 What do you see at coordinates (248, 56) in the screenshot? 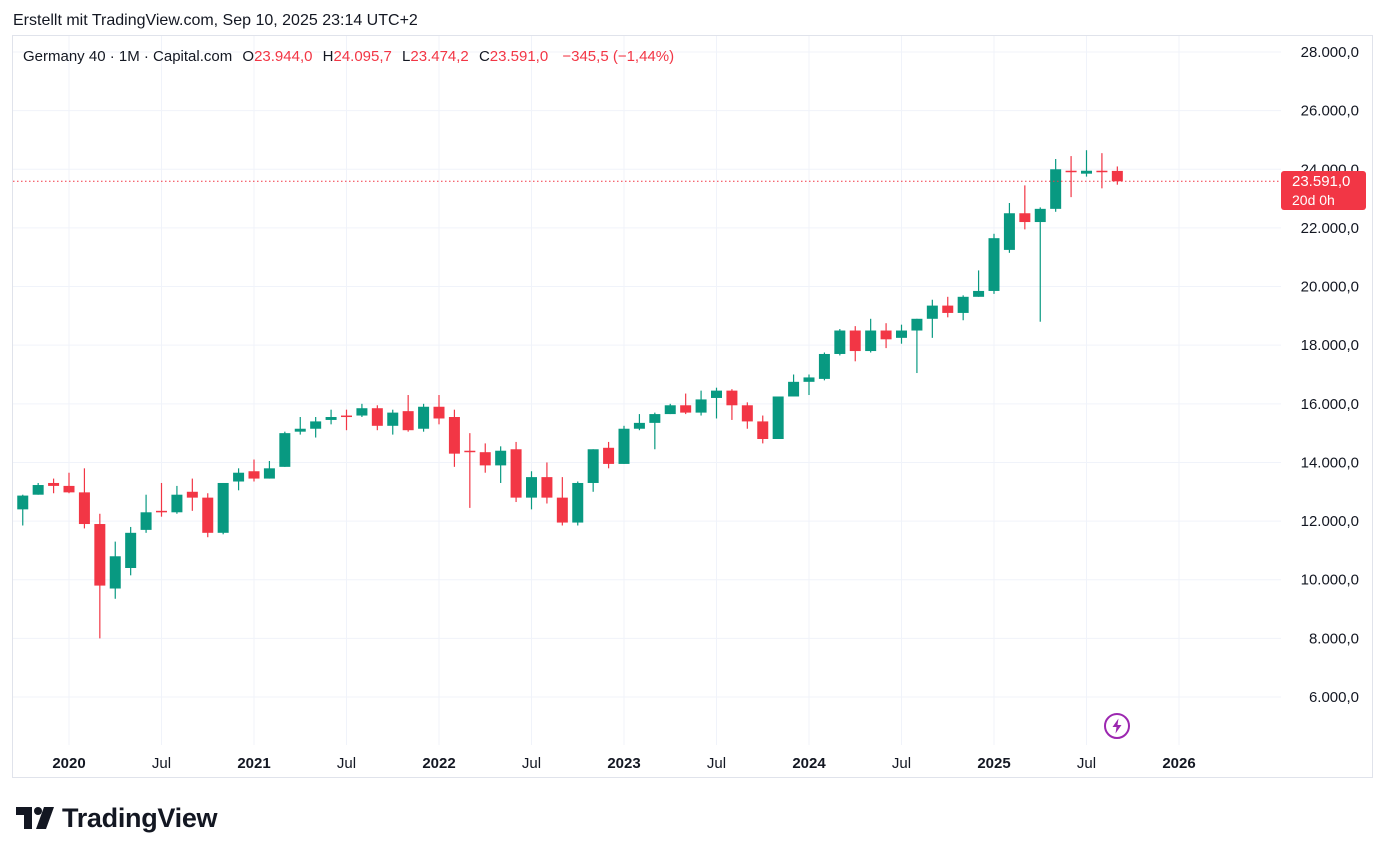
I see `open-label: O` at bounding box center [248, 56].